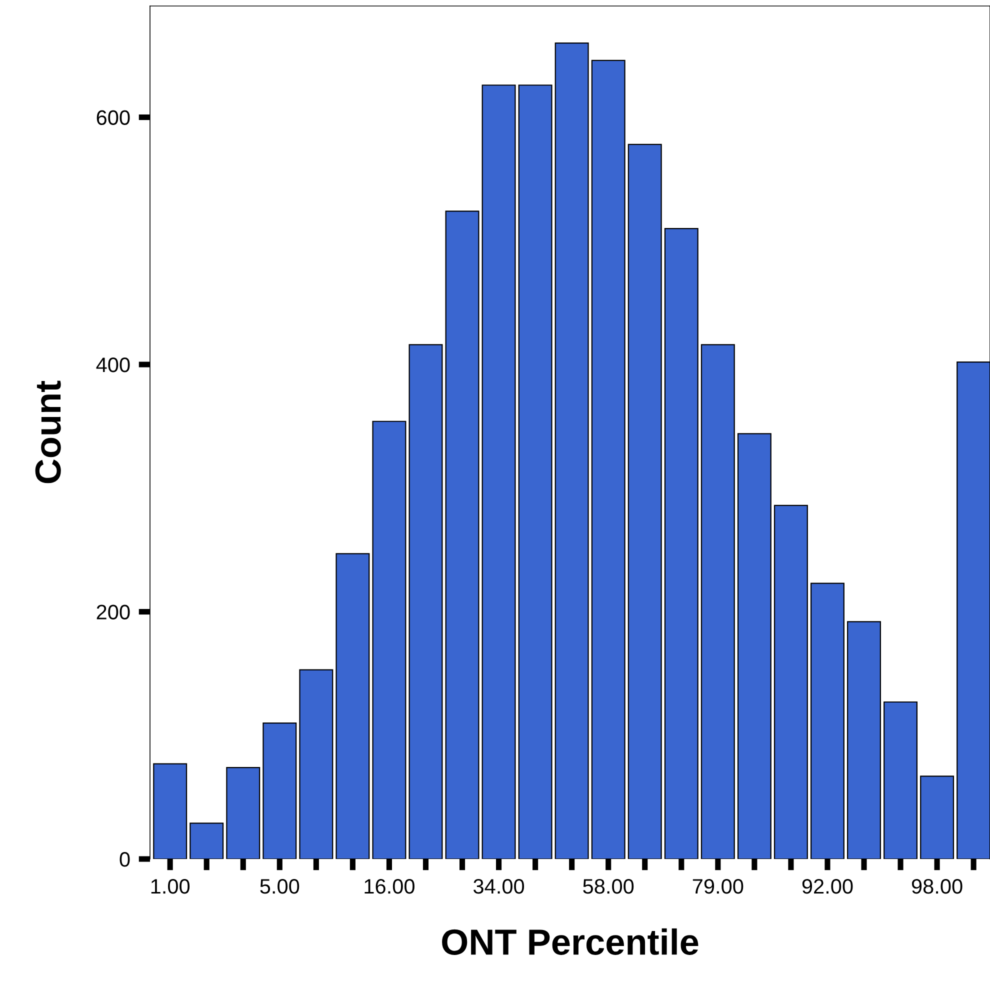  Describe the element at coordinates (389, 886) in the screenshot. I see `x-tick-label: 16.00` at that location.